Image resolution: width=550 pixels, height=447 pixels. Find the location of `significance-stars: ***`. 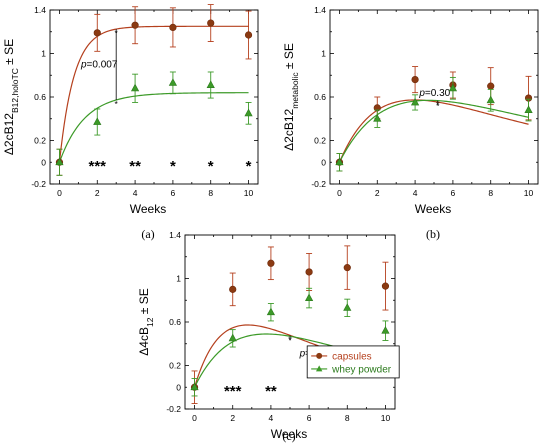

significance-stars: *** is located at coordinates (98, 166).